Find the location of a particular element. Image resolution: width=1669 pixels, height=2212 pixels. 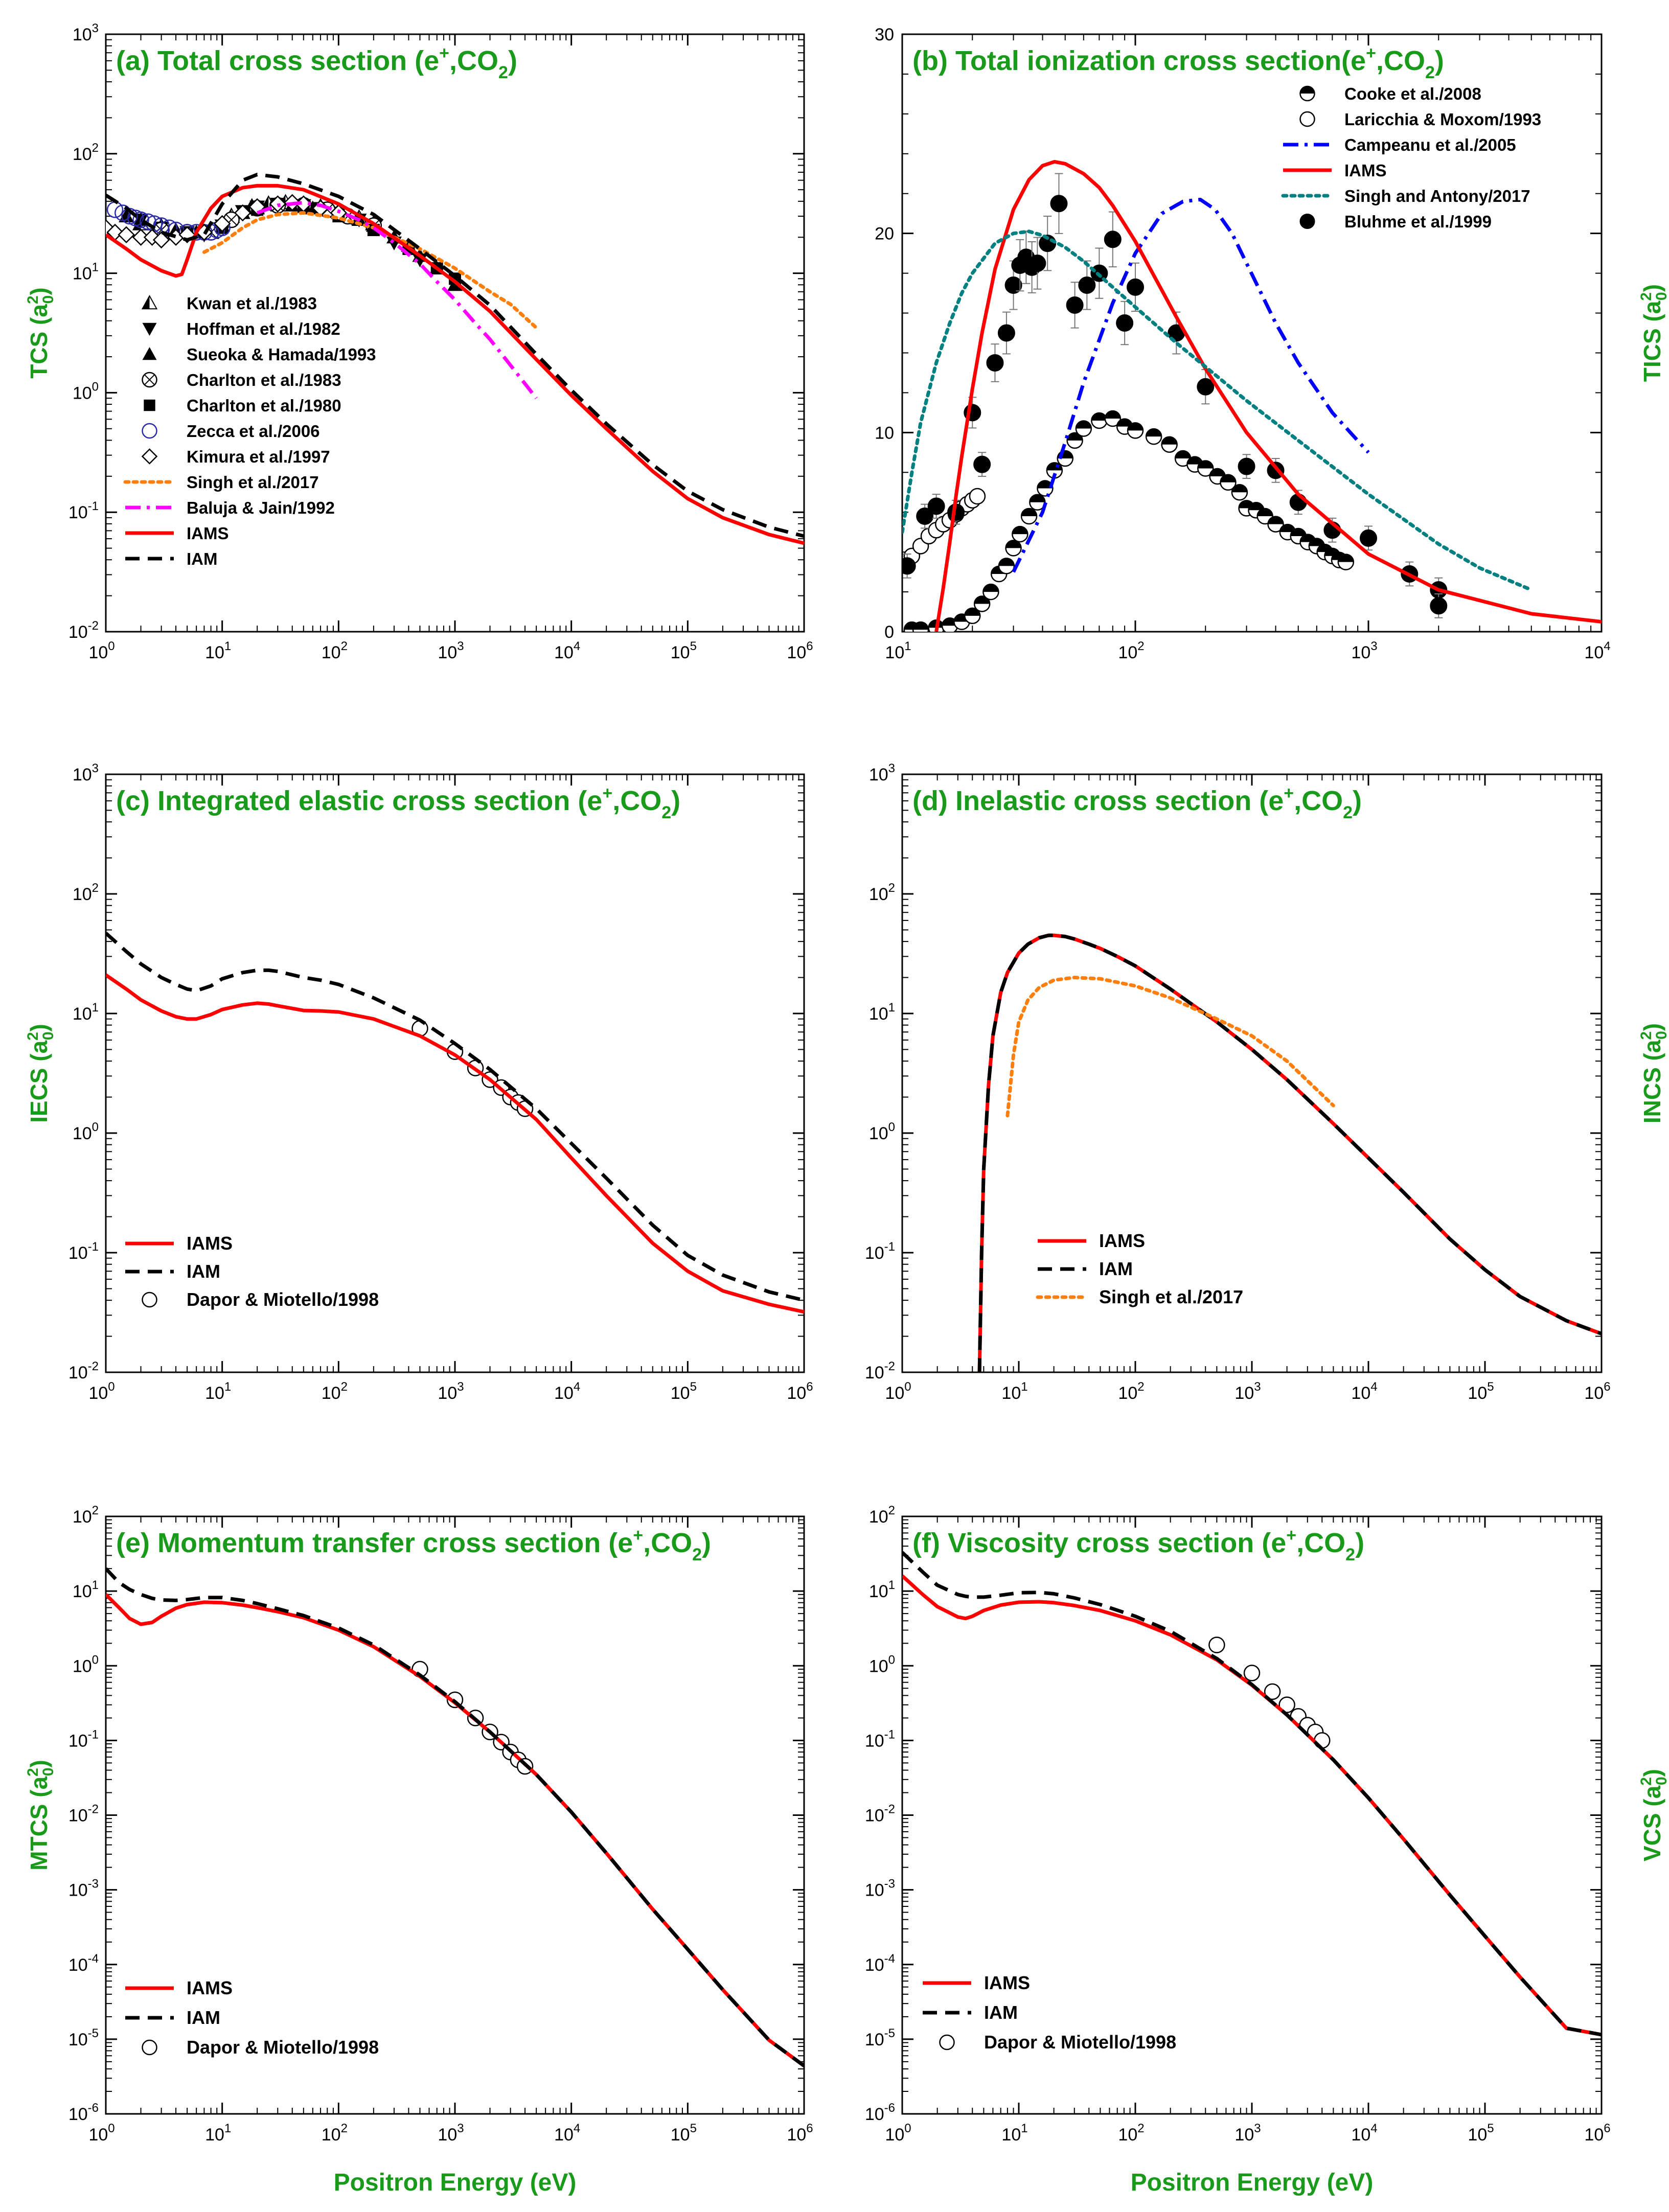

series-cooke-et-al-2008 is located at coordinates (1129, 521).